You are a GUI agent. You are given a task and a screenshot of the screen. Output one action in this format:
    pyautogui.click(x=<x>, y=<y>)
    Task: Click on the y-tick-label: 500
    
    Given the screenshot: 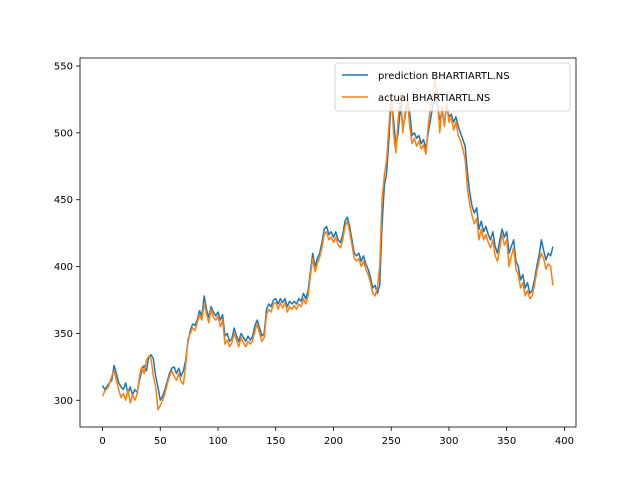 What is the action you would take?
    pyautogui.click(x=63, y=133)
    